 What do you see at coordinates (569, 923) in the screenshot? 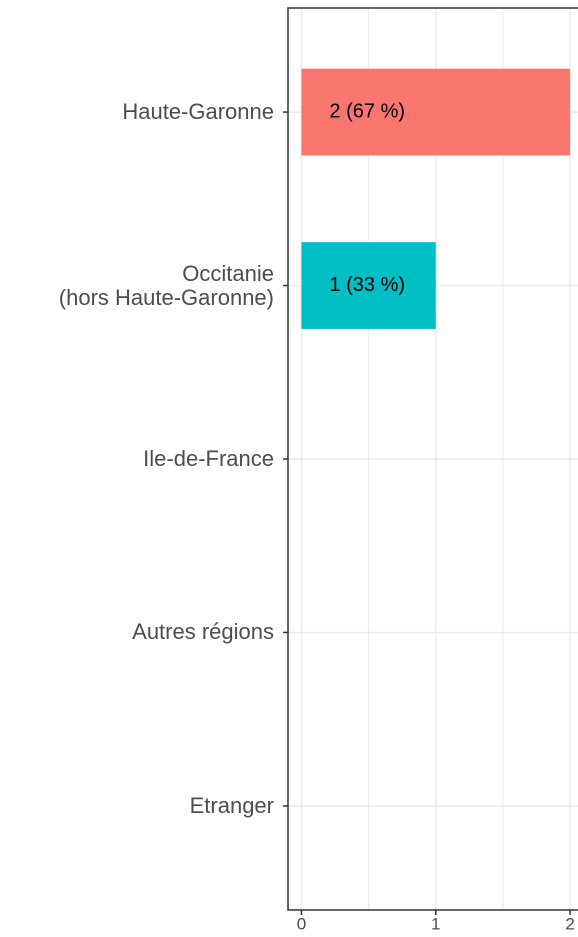
I see `x-tick-label: 2` at bounding box center [569, 923].